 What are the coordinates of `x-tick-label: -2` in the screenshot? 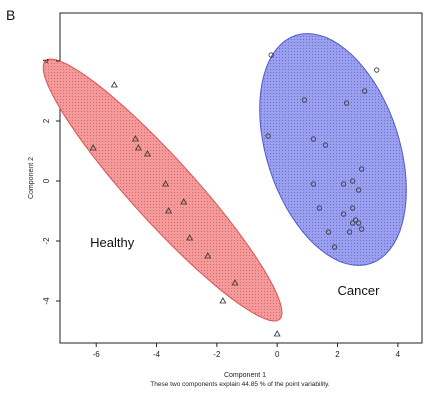 It's located at (217, 354).